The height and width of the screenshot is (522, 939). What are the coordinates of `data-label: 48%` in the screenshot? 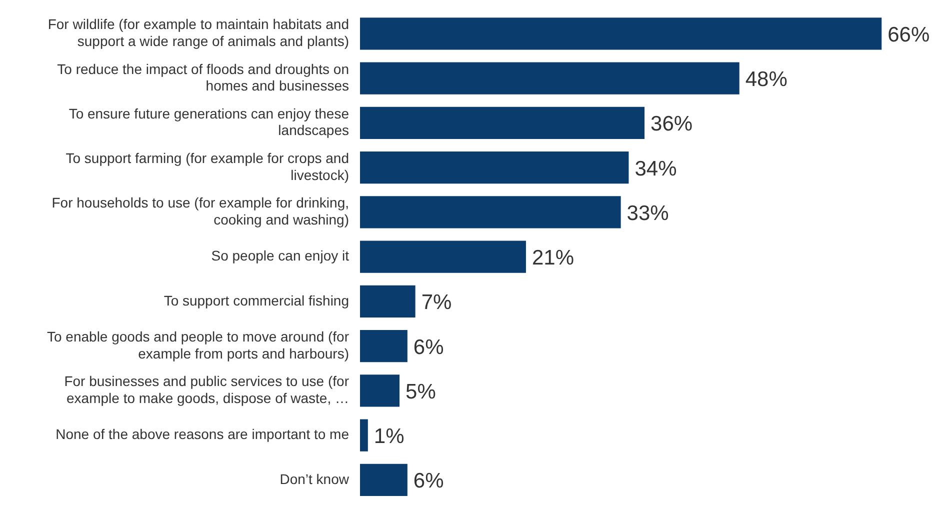 It's located at (766, 80).